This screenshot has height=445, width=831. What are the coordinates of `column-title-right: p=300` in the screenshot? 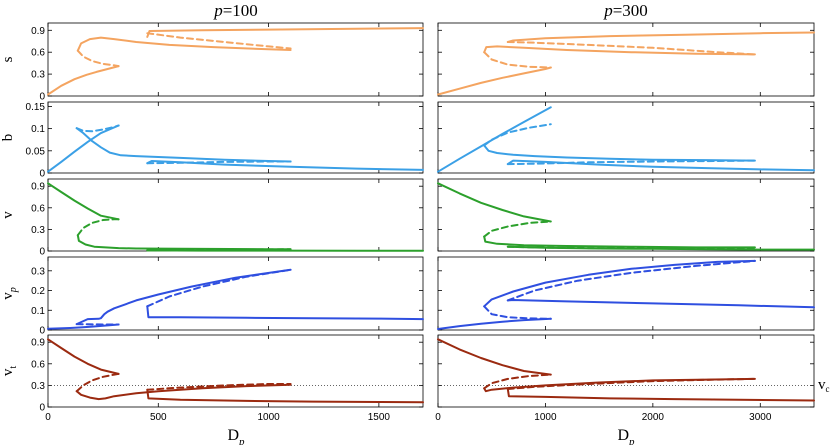 It's located at (625, 10).